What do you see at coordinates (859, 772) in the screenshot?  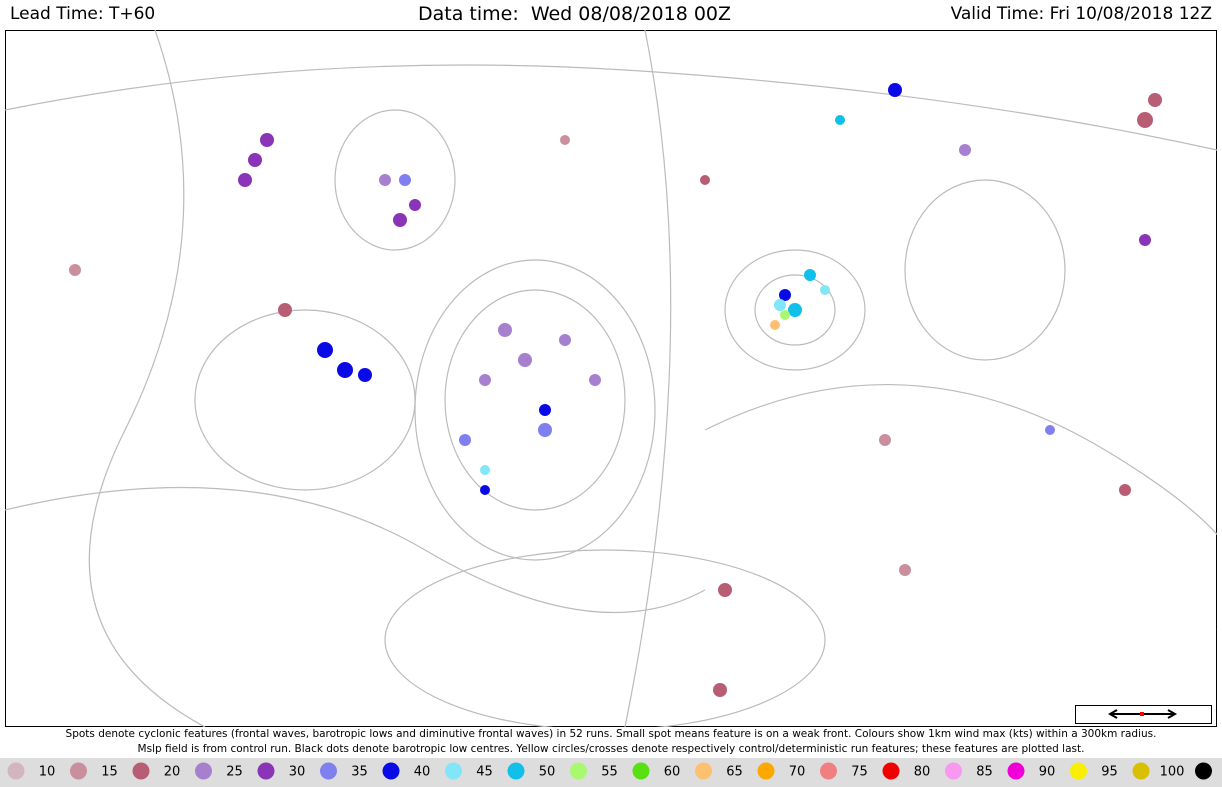 I see `legend-label: 75` at bounding box center [859, 772].